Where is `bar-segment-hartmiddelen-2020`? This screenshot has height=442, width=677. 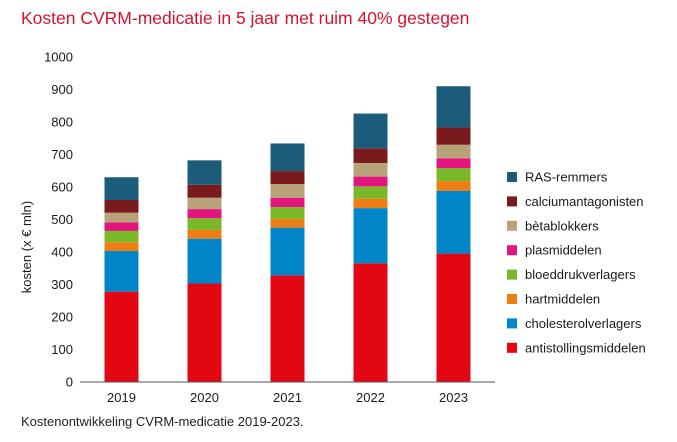
bar-segment-hartmiddelen-2020 is located at coordinates (204, 234).